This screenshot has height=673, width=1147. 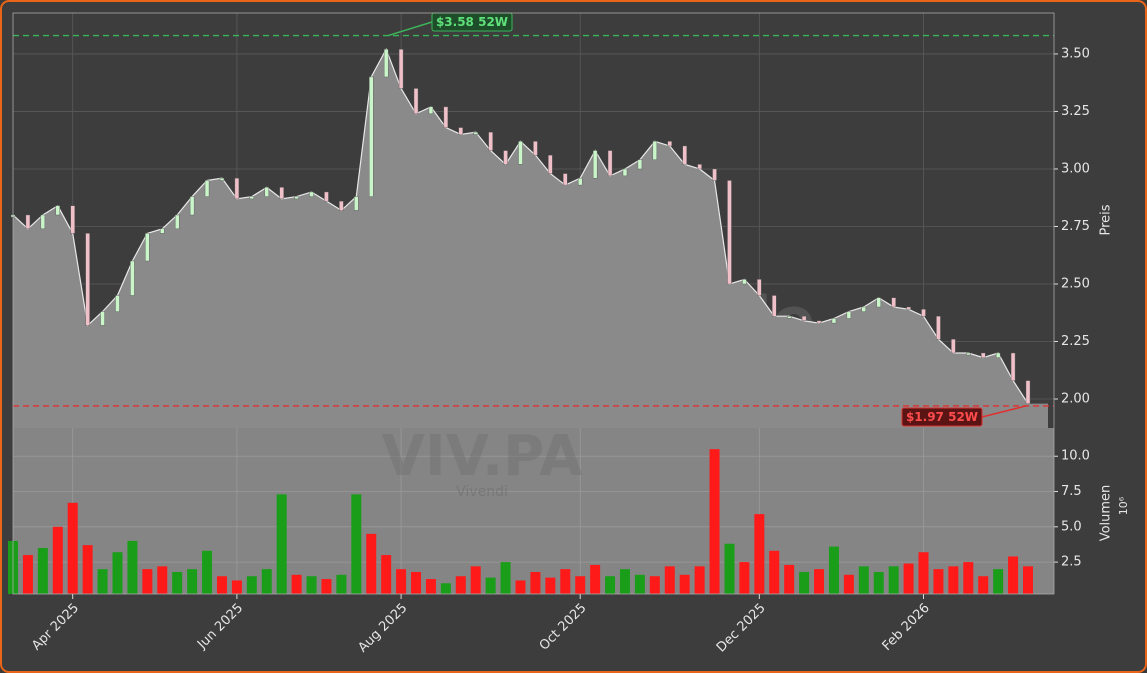 What do you see at coordinates (482, 456) in the screenshot?
I see `watermark: VIV.PA` at bounding box center [482, 456].